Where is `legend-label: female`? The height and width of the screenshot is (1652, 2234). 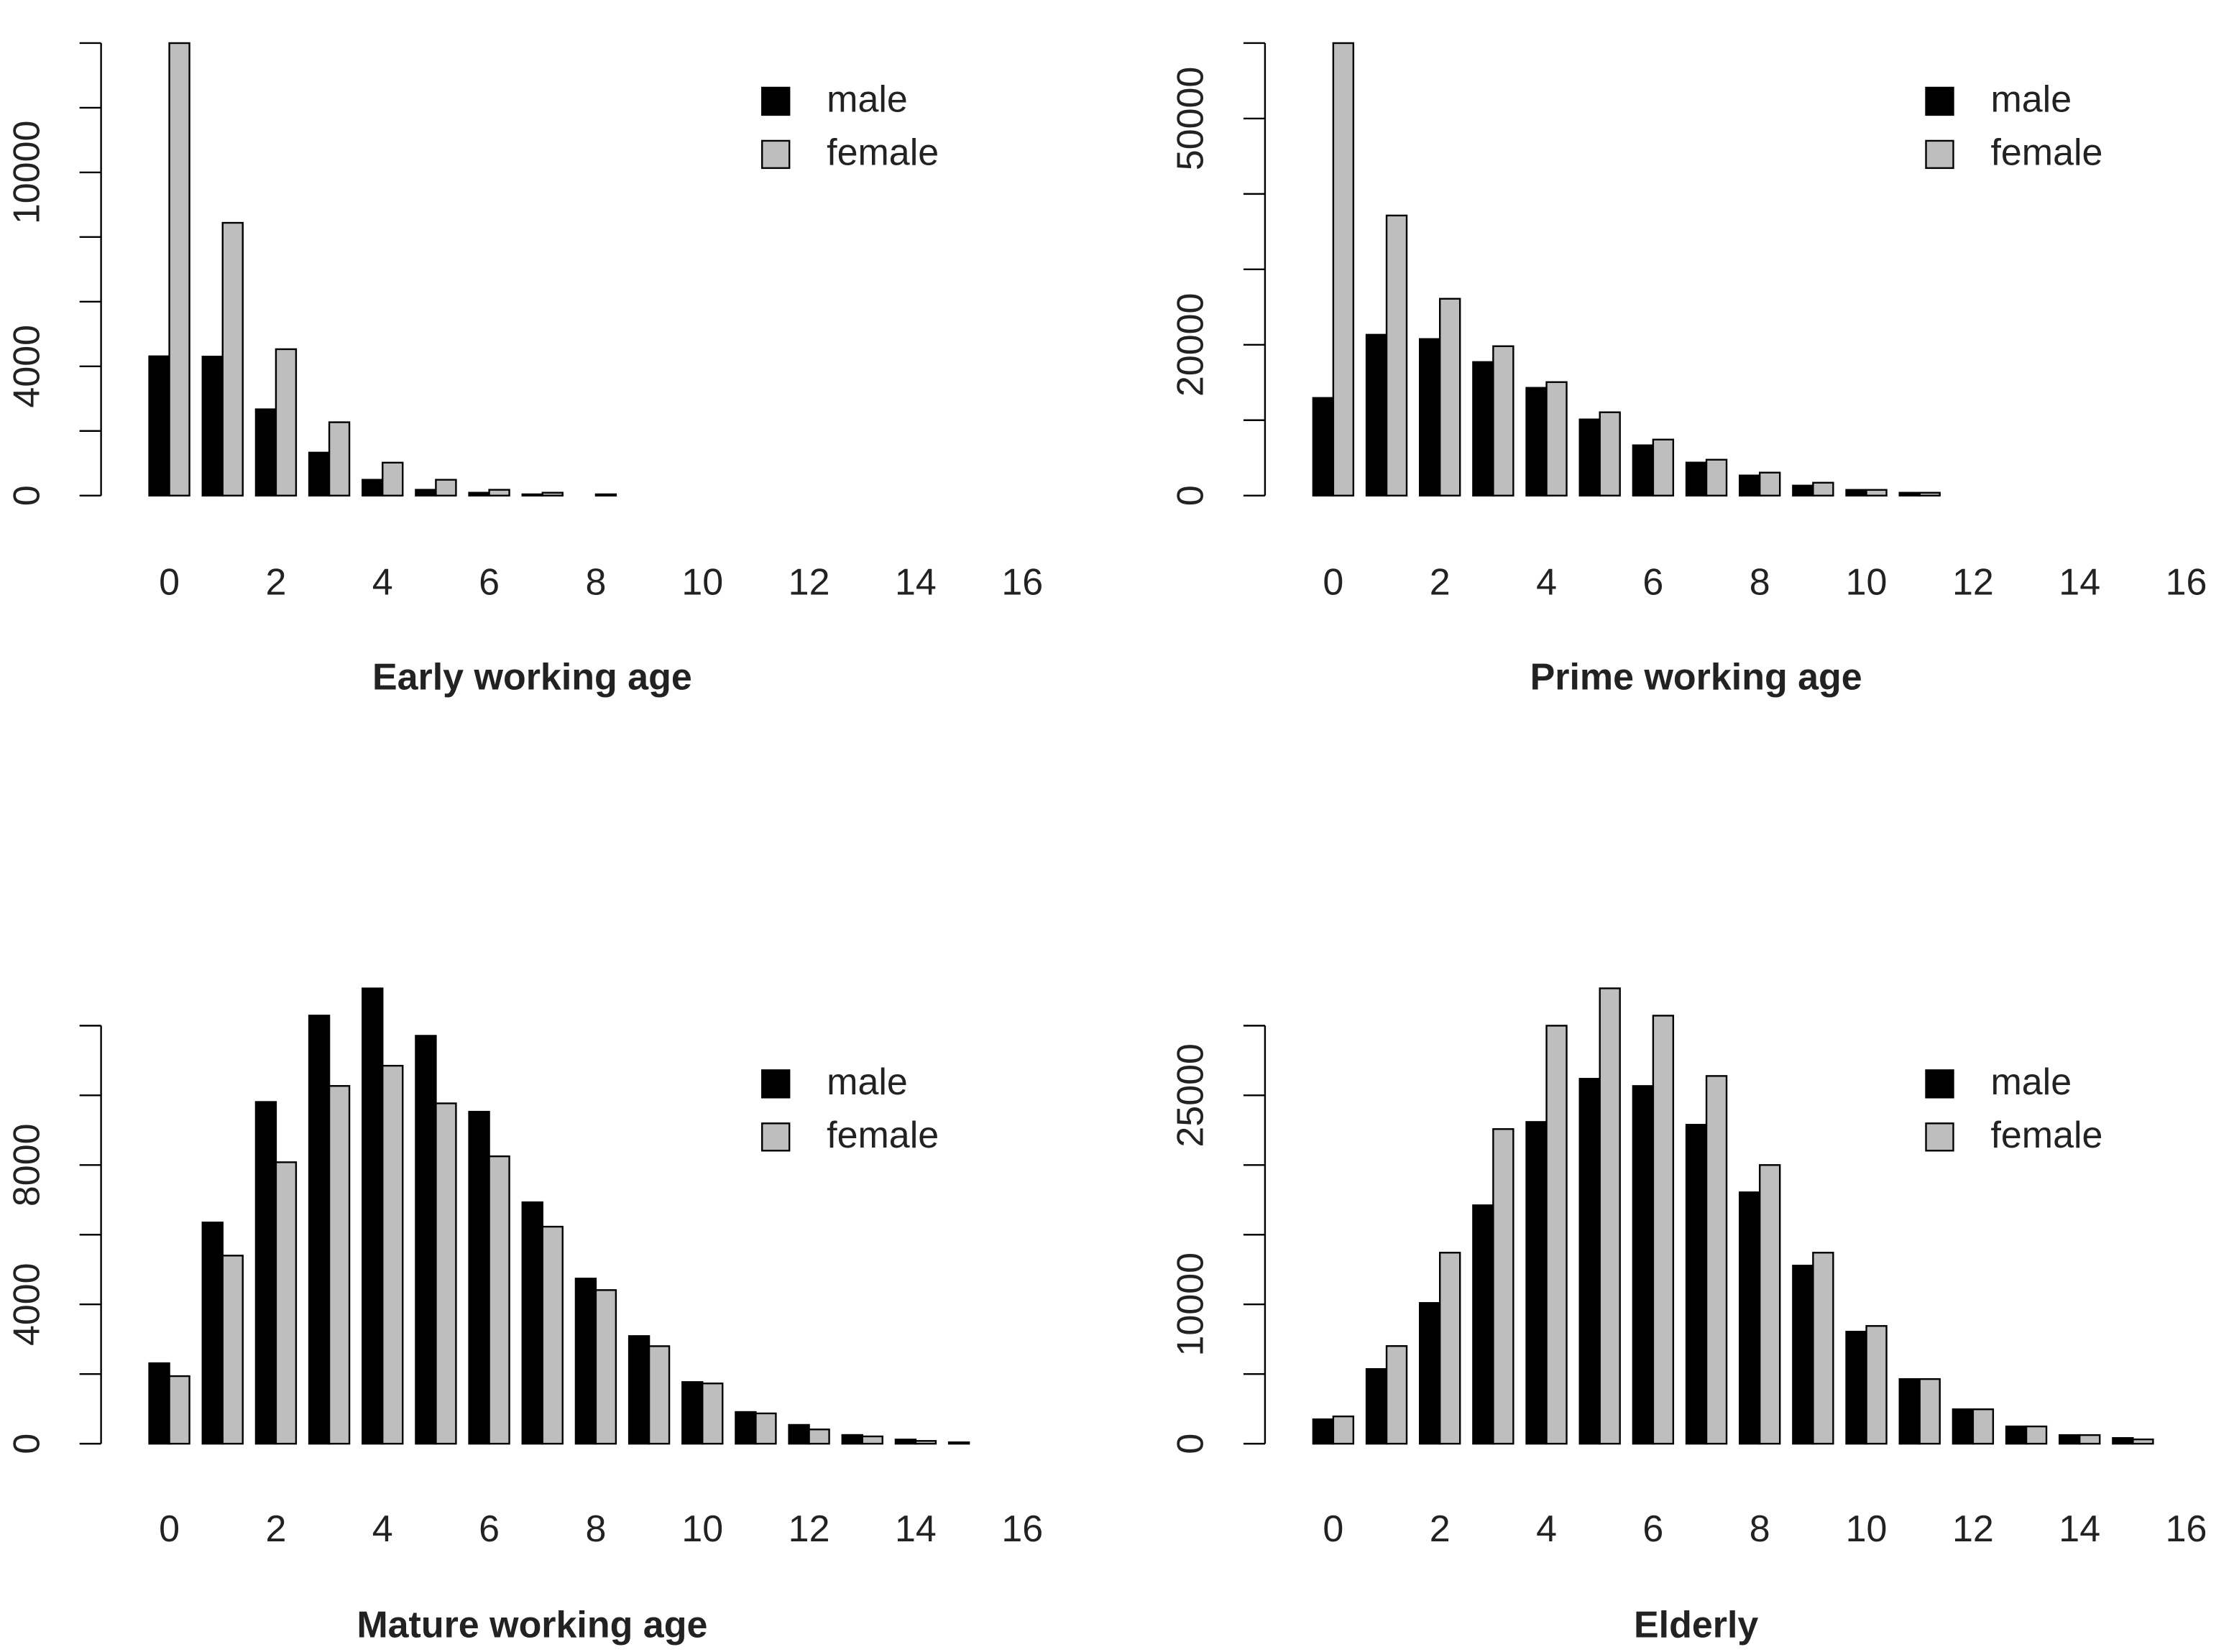 legend-label: female is located at coordinates (883, 153).